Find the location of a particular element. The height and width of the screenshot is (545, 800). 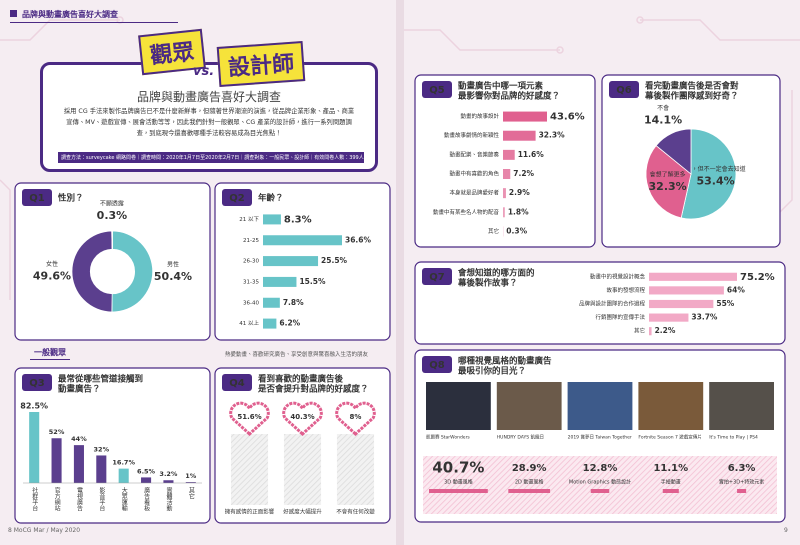

category-label: 手繪動畫 is located at coordinates (671, 482).